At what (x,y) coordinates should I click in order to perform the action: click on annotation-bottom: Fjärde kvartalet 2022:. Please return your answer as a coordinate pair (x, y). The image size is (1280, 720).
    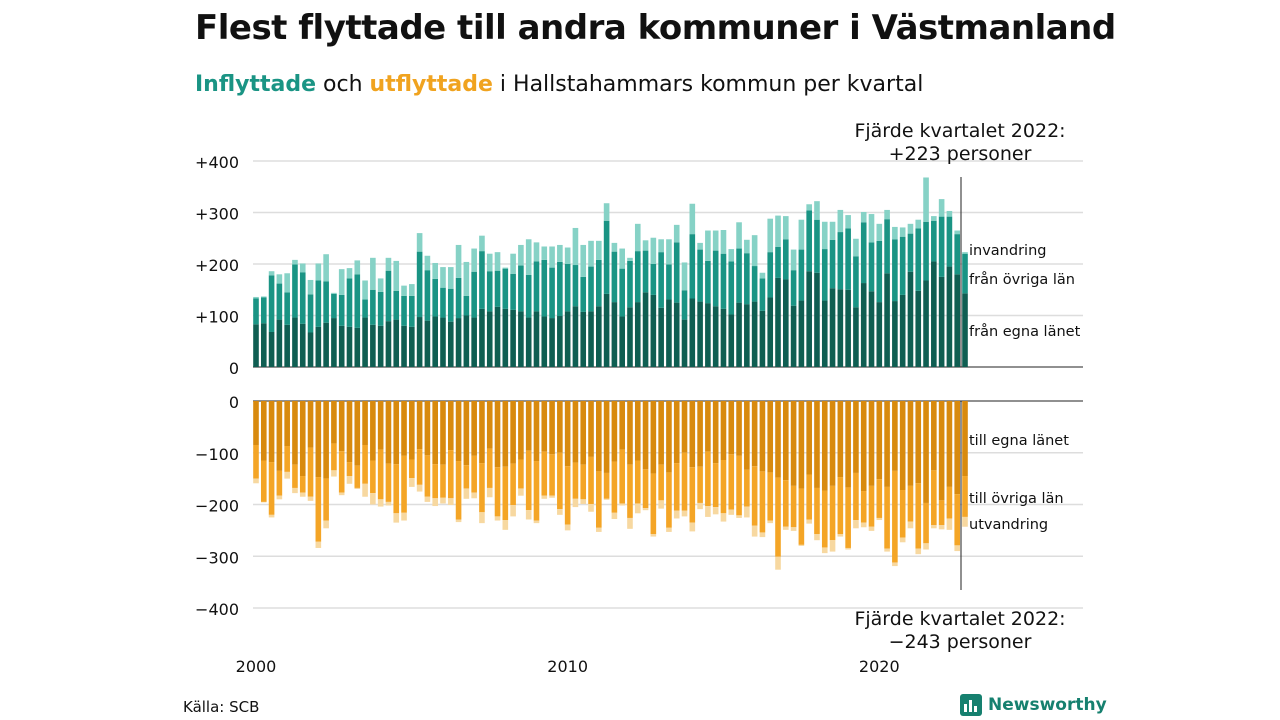
    Looking at the image, I should click on (959, 619).